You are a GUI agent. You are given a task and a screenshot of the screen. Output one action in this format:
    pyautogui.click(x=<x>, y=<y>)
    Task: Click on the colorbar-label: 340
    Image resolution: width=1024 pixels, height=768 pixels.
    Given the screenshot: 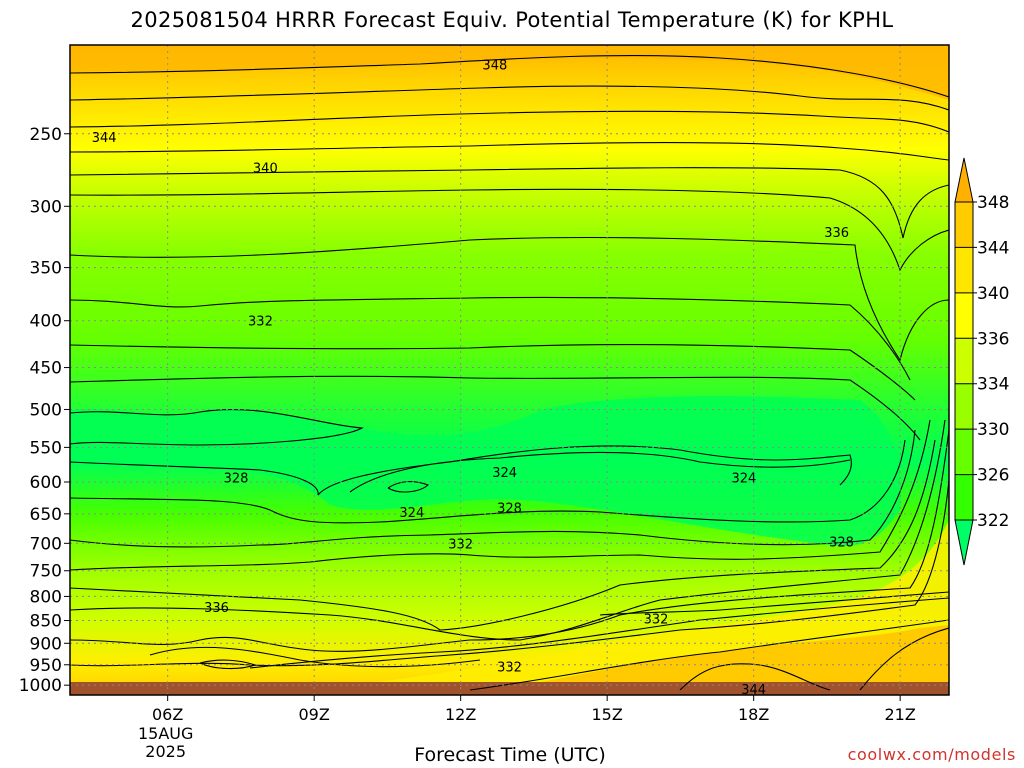 What is the action you would take?
    pyautogui.click(x=993, y=294)
    